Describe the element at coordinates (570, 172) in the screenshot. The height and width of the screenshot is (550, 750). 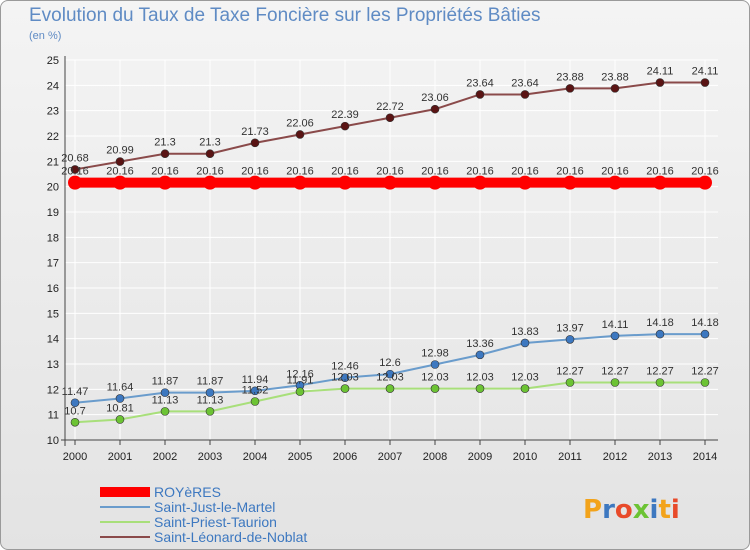
I see `series-0-label-2011: 20.16` at that location.